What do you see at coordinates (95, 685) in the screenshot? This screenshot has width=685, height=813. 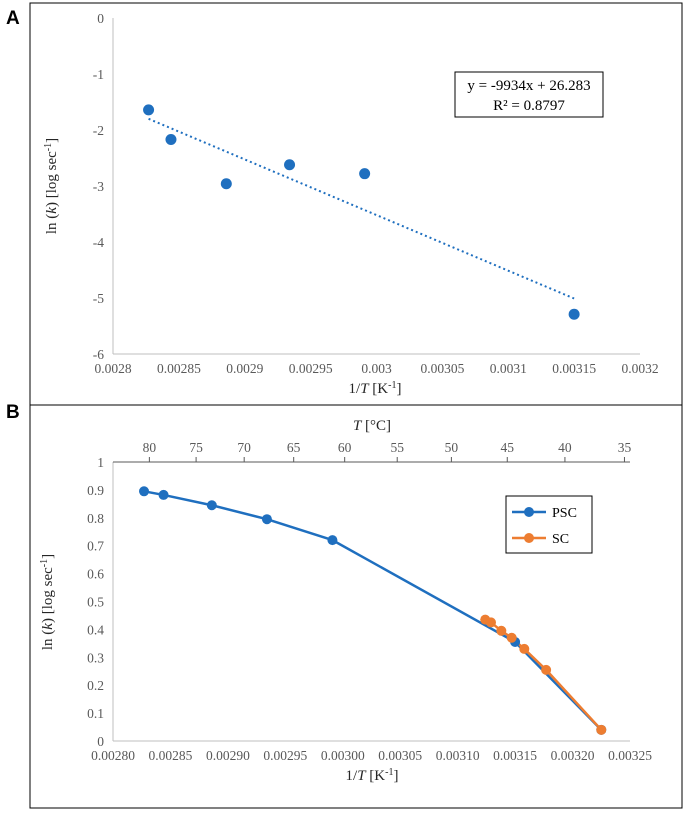 I see `panel-b-y-tick-label: 0.2` at bounding box center [95, 685].